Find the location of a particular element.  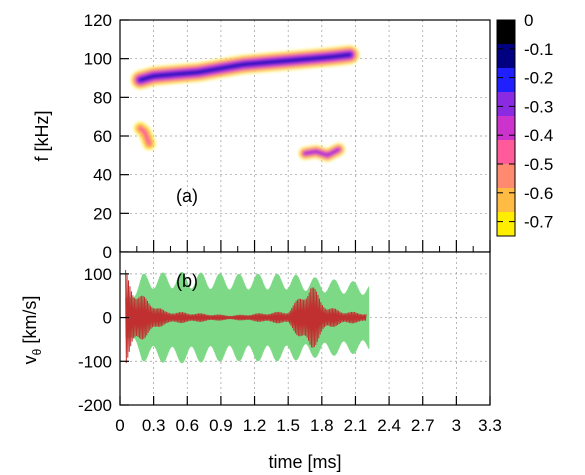

panel-a-ytick-label: 120 is located at coordinates (98, 20).